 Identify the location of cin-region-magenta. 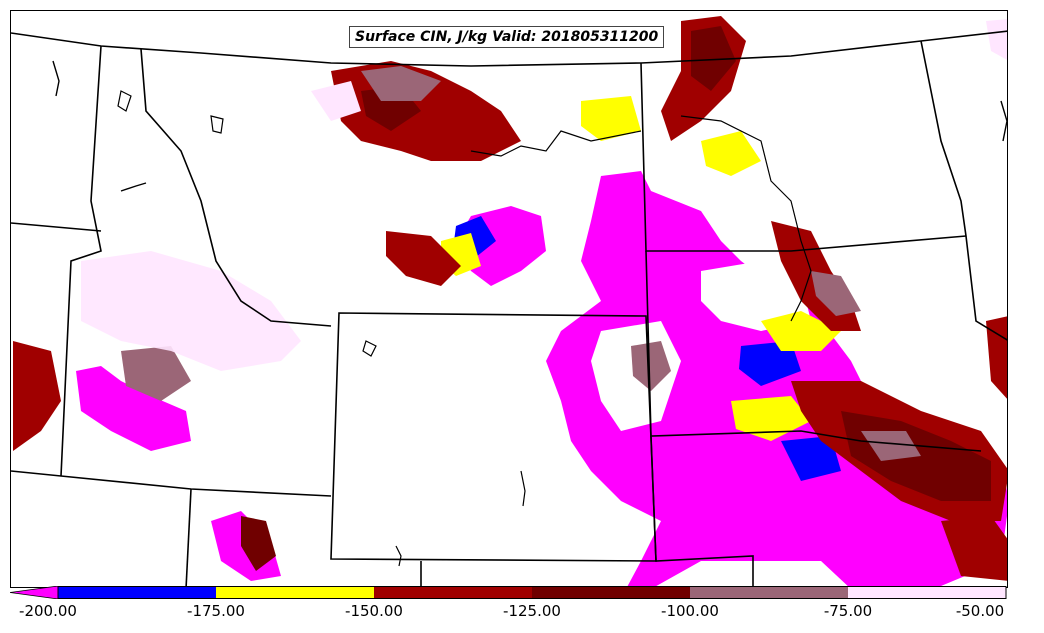
(133, 408).